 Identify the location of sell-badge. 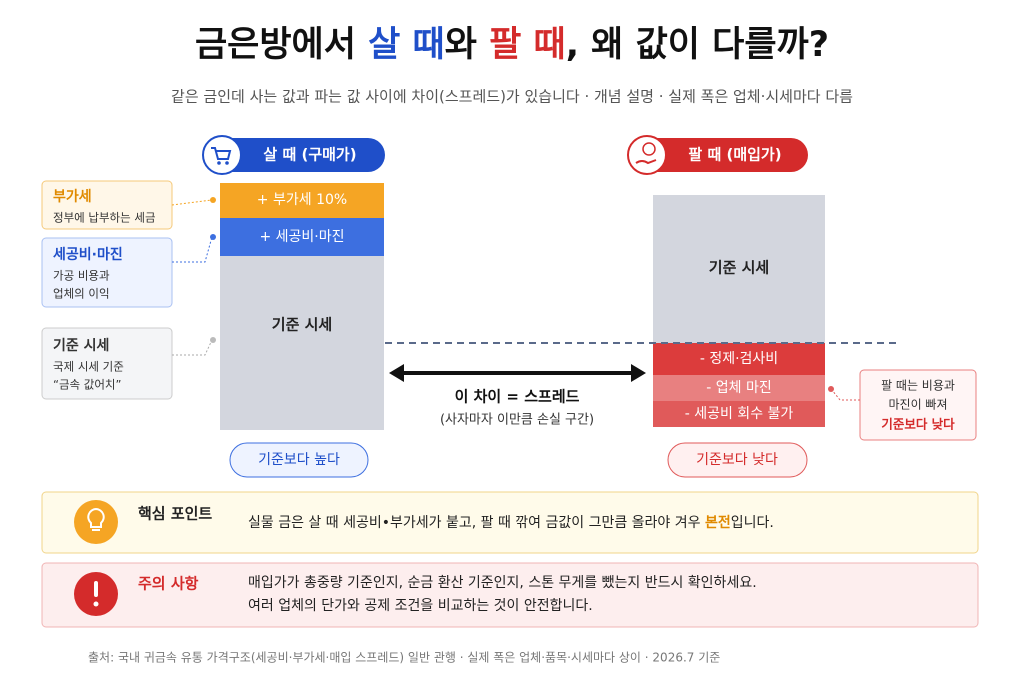
(737, 460).